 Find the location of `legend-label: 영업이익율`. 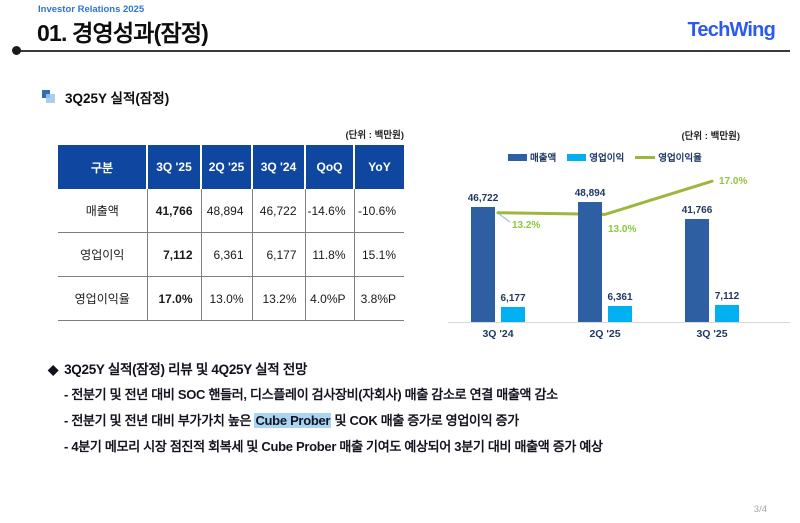

legend-label: 영업이익율 is located at coordinates (680, 158).